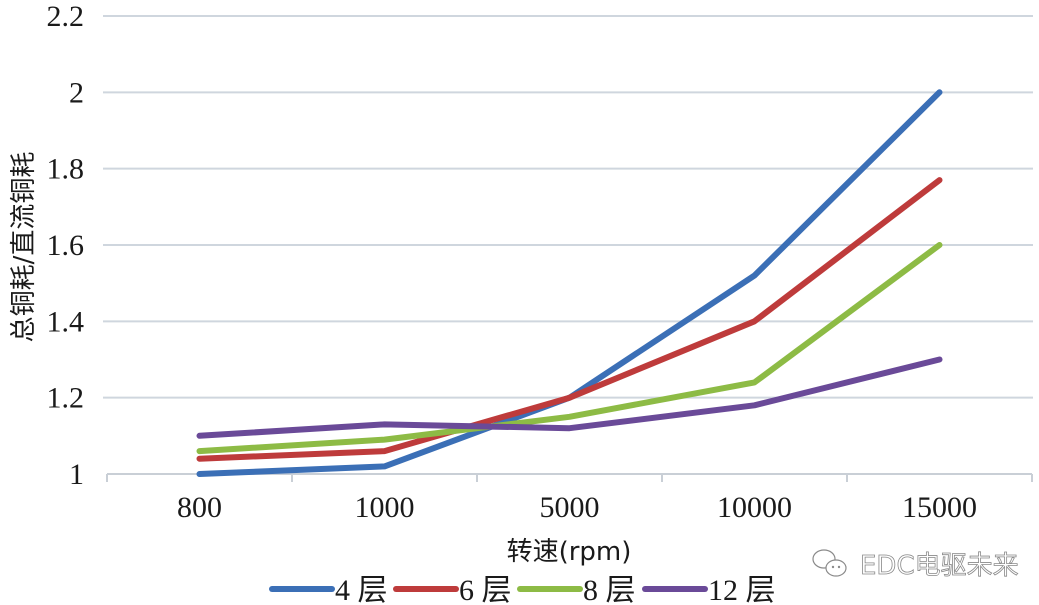 Image resolution: width=1039 pixels, height=605 pixels. I want to click on y-tick-label: 1, so click(76, 474).